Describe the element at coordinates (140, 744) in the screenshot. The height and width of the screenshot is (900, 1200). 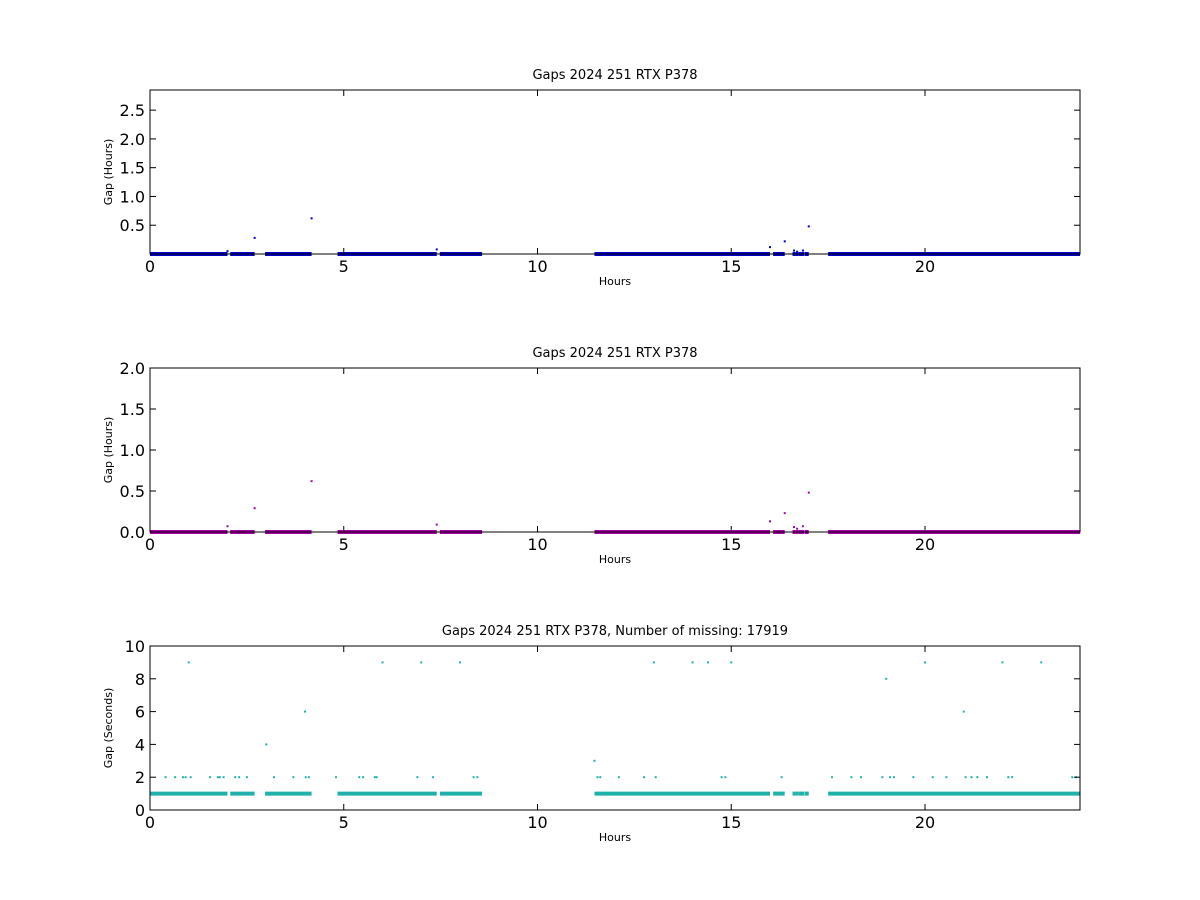
I see `y-tick-label: 4` at that location.